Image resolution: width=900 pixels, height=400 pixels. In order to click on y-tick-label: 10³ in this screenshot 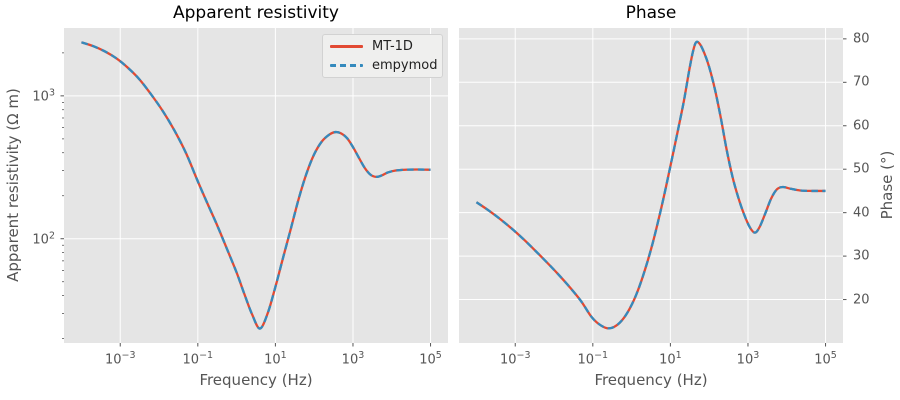, I will do `click(43, 96)`.